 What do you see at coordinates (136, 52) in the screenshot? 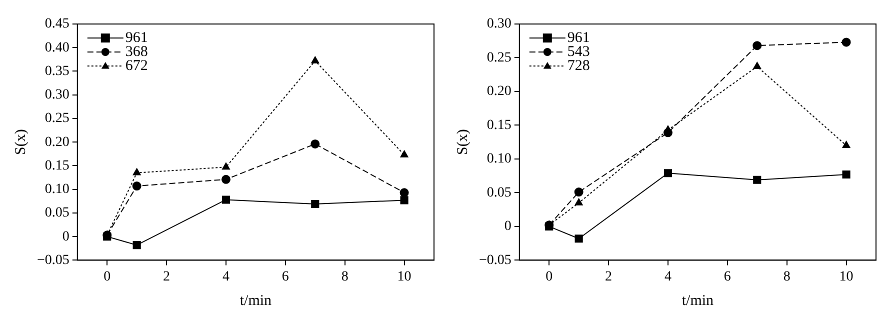
I see `legend-label: 368` at bounding box center [136, 52].